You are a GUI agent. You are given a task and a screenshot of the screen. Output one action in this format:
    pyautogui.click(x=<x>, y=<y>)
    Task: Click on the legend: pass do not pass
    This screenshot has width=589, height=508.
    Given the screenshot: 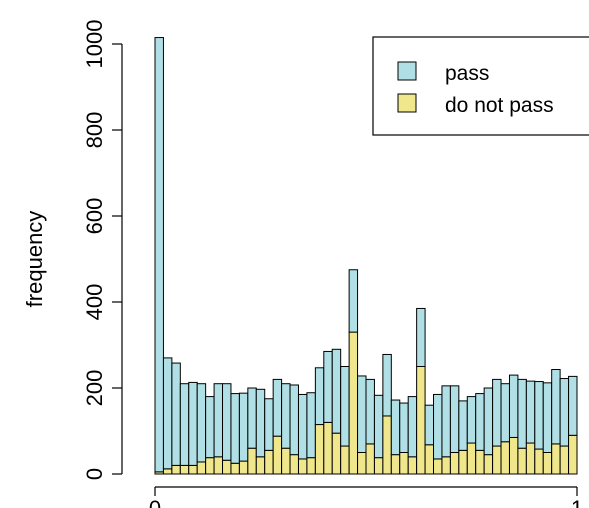 What is the action you would take?
    pyautogui.click(x=480, y=86)
    